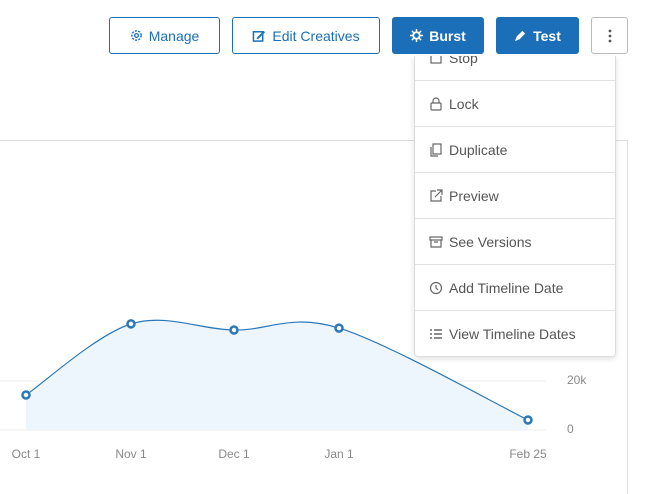 The image size is (646, 494). I want to click on manage-button: Manage, so click(164, 35).